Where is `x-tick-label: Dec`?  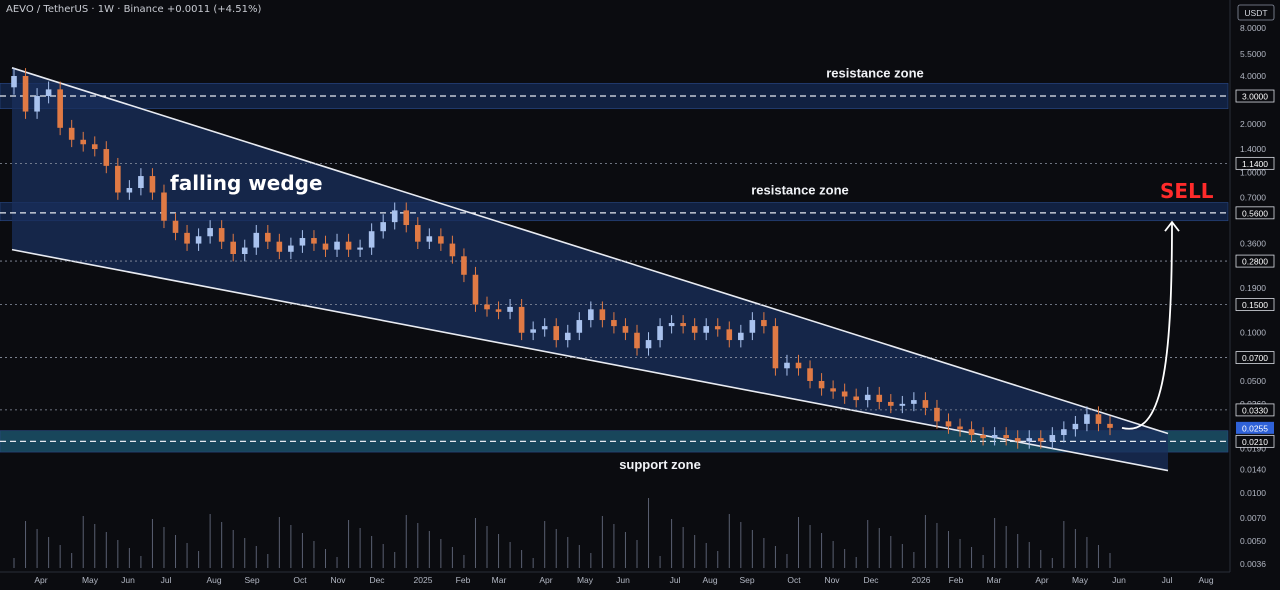
x-tick-label: Dec is located at coordinates (871, 580).